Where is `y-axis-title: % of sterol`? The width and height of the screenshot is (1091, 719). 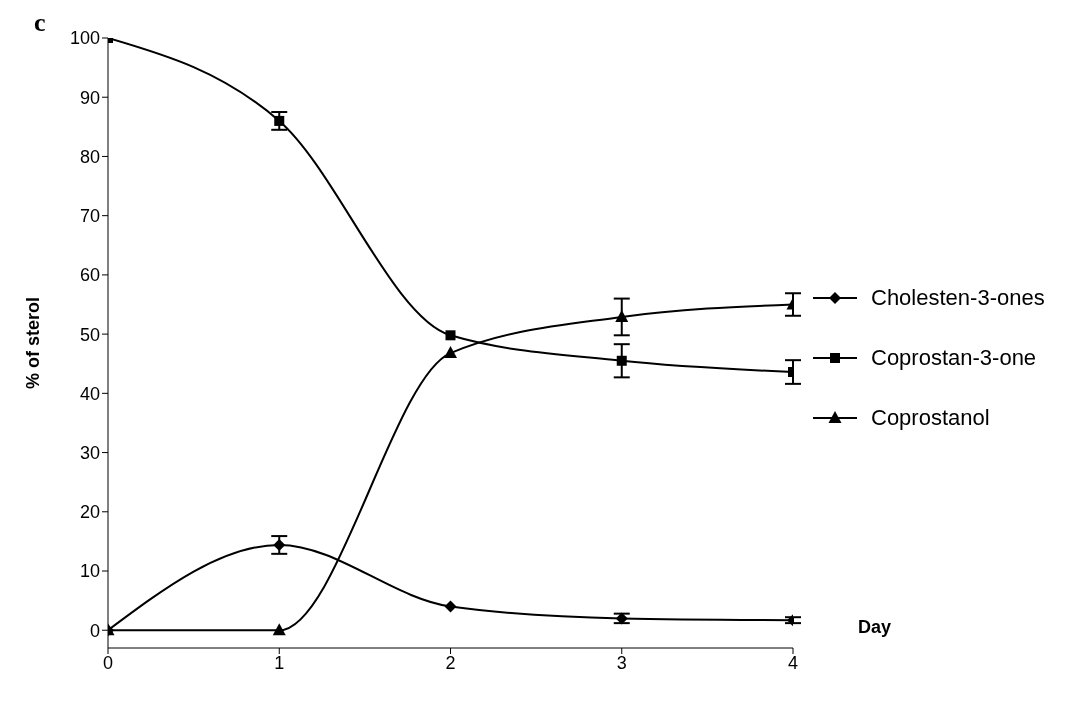
y-axis-title: % of sterol is located at coordinates (33, 343).